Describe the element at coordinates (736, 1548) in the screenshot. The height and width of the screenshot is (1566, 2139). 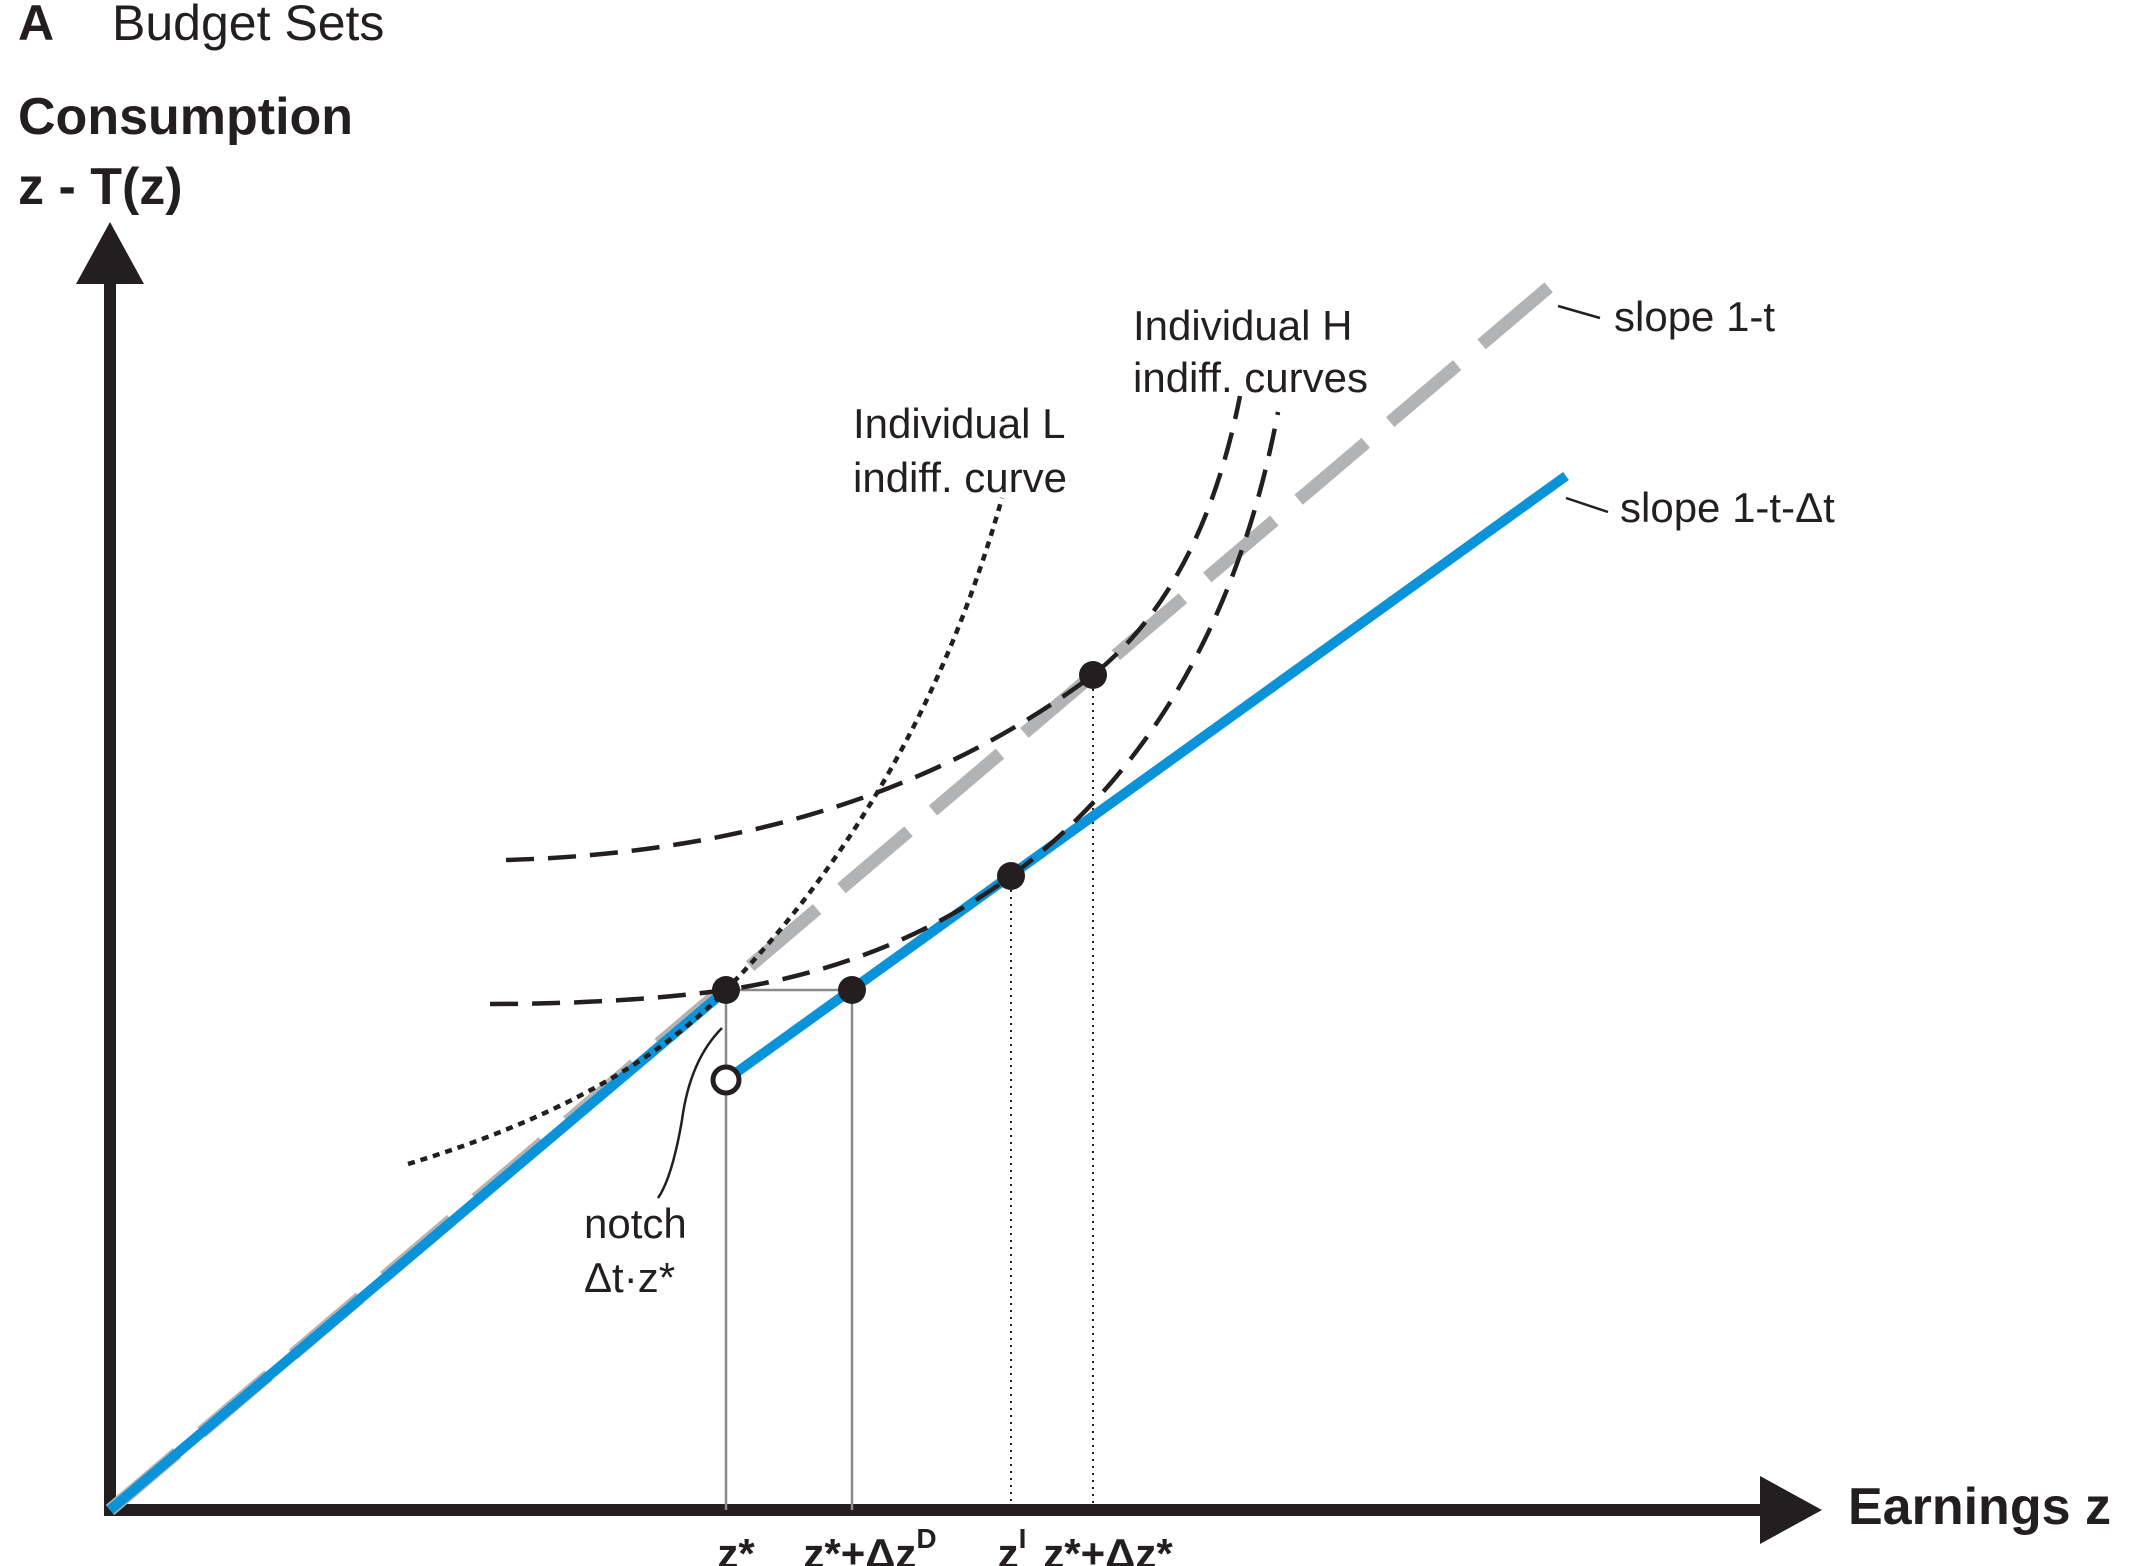
I see `tick-z-star: z*` at that location.